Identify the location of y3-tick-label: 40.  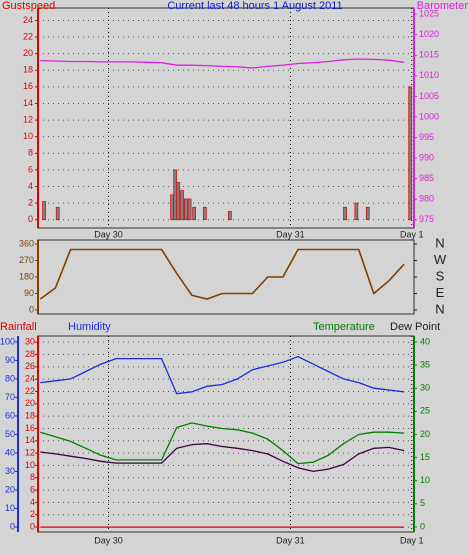
(10, 452).